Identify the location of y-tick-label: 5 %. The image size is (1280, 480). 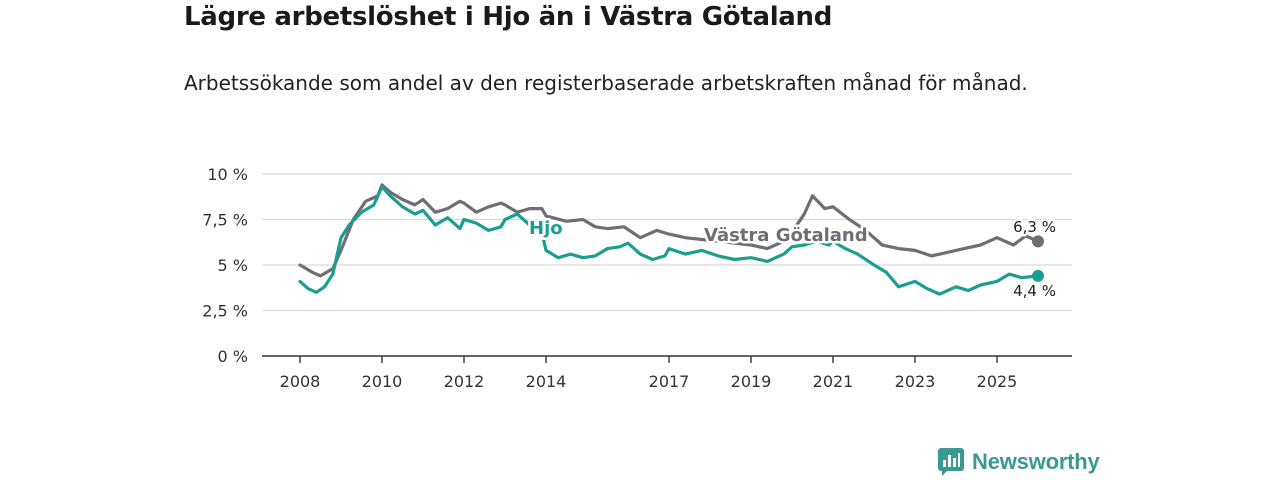
(233, 265).